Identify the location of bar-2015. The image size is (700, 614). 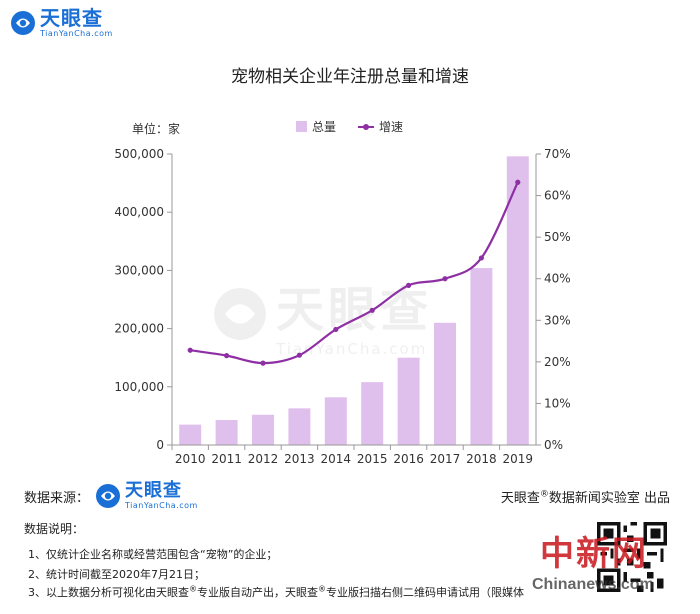
(372, 413).